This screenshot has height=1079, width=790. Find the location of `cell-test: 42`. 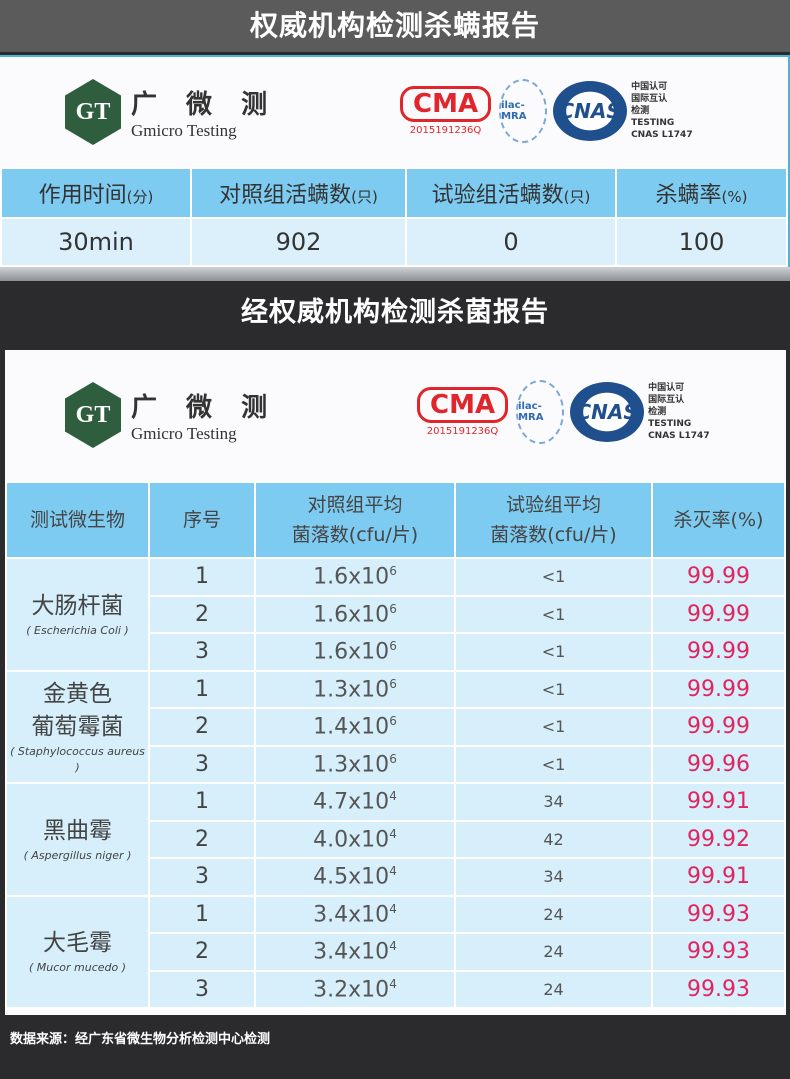

cell-test: 42 is located at coordinates (553, 839).